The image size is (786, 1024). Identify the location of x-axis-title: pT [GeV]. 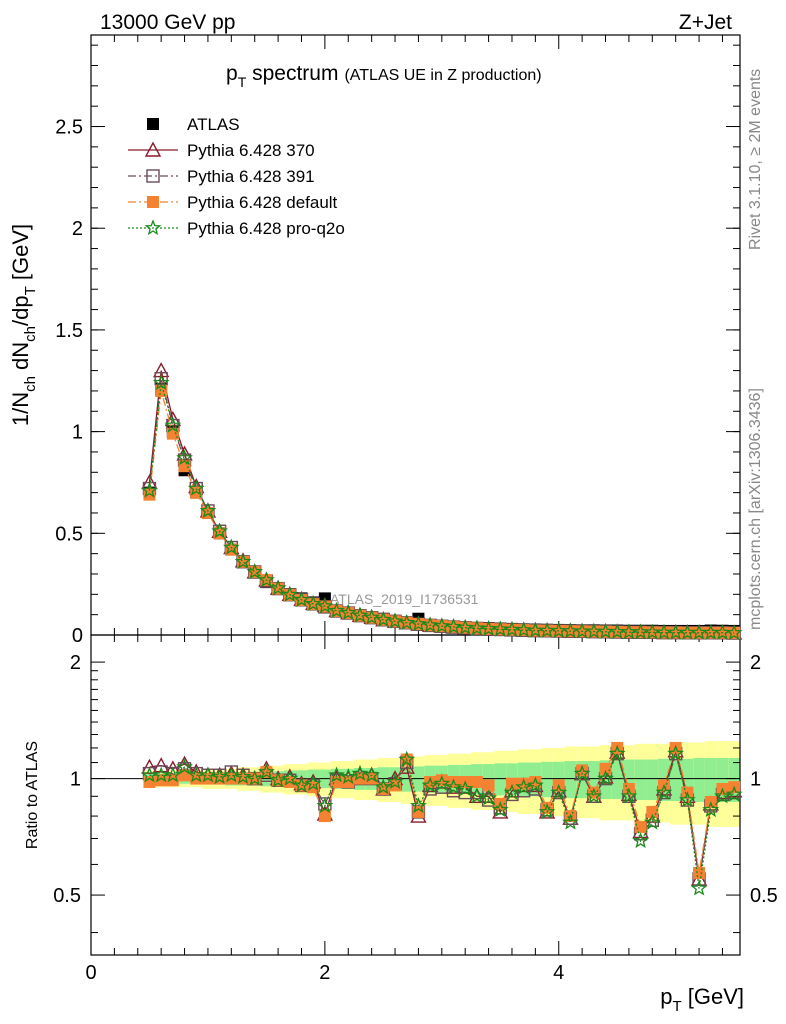
(702, 999).